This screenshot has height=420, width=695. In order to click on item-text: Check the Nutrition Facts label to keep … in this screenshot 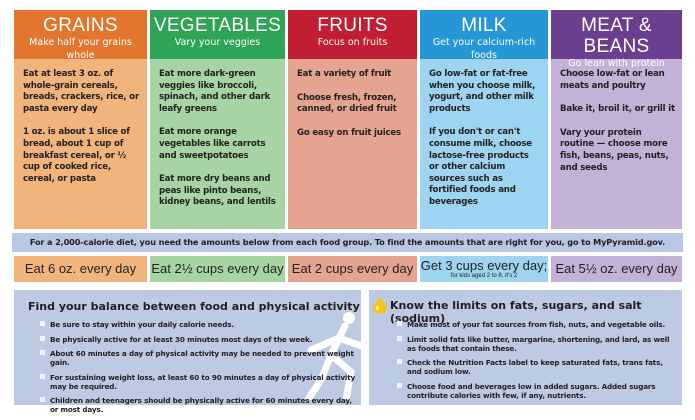, I will do `click(535, 367)`.